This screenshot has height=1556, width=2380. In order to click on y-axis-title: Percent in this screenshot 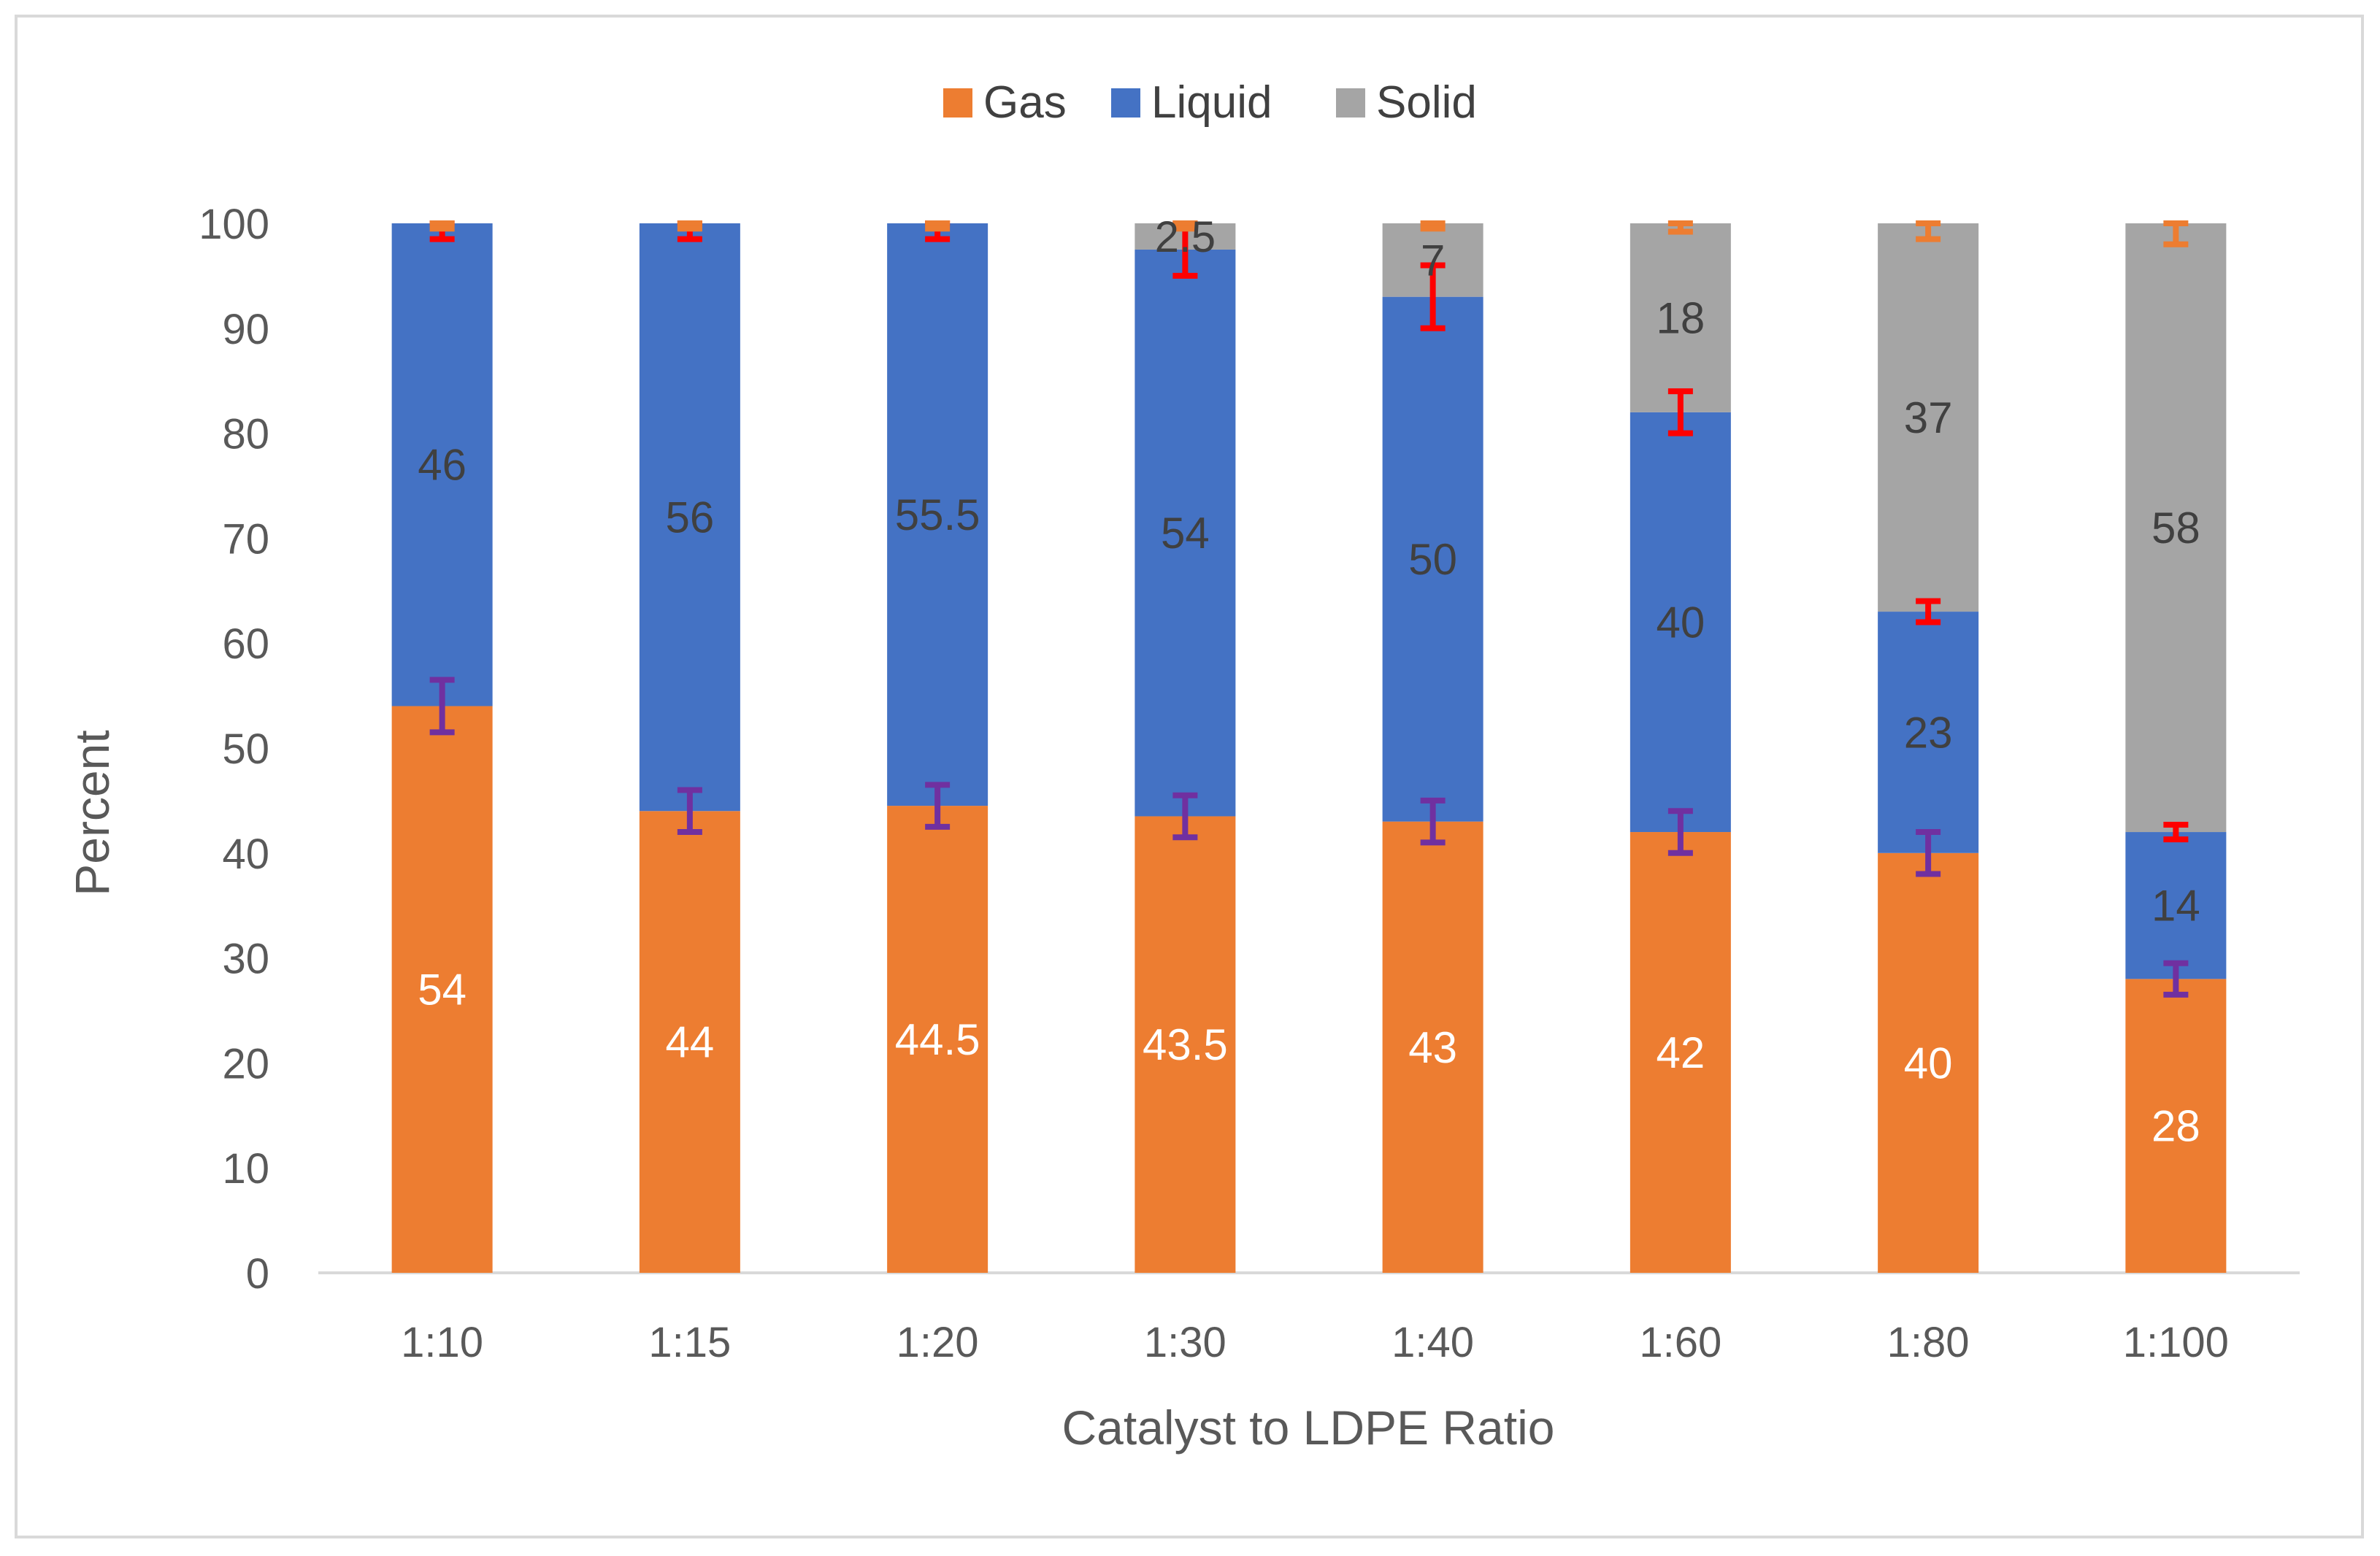, I will do `click(92, 813)`.